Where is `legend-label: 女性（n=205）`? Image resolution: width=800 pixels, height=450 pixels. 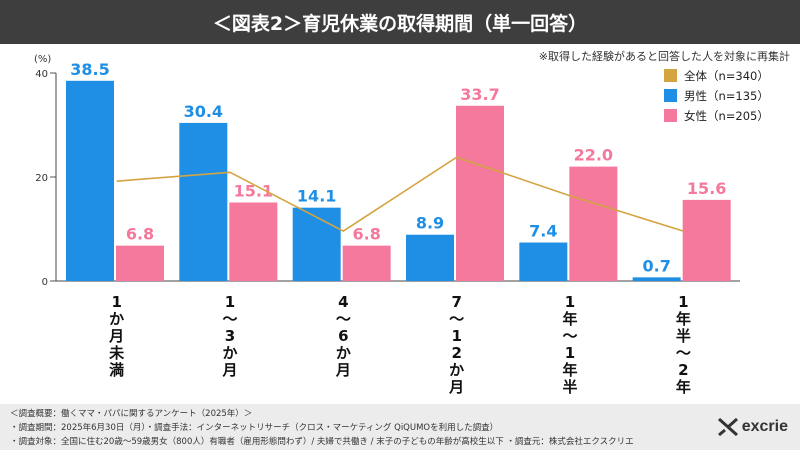 legend-label: 女性（n=205） is located at coordinates (726, 116).